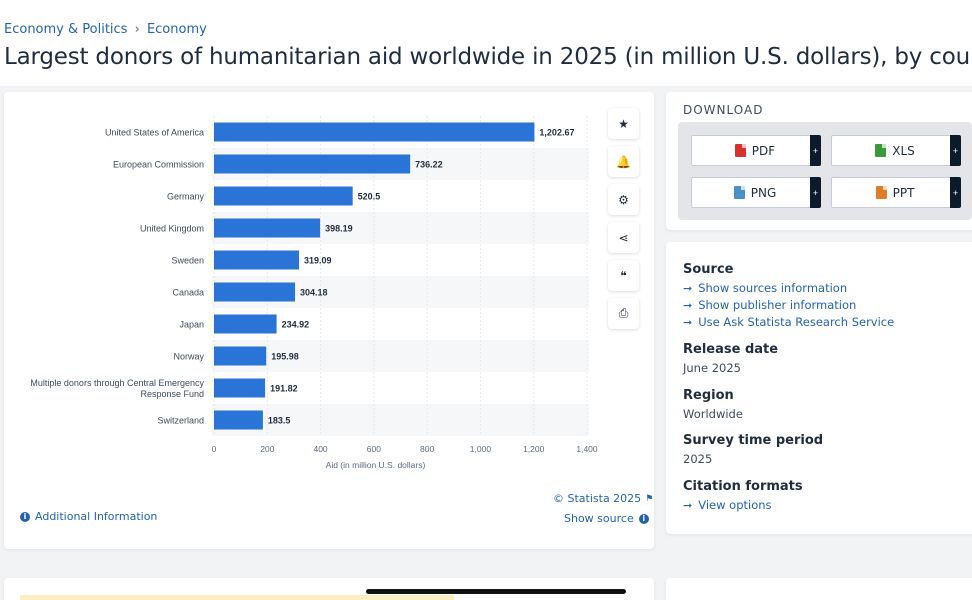  I want to click on download-pdf-button: PDF, so click(755, 150).